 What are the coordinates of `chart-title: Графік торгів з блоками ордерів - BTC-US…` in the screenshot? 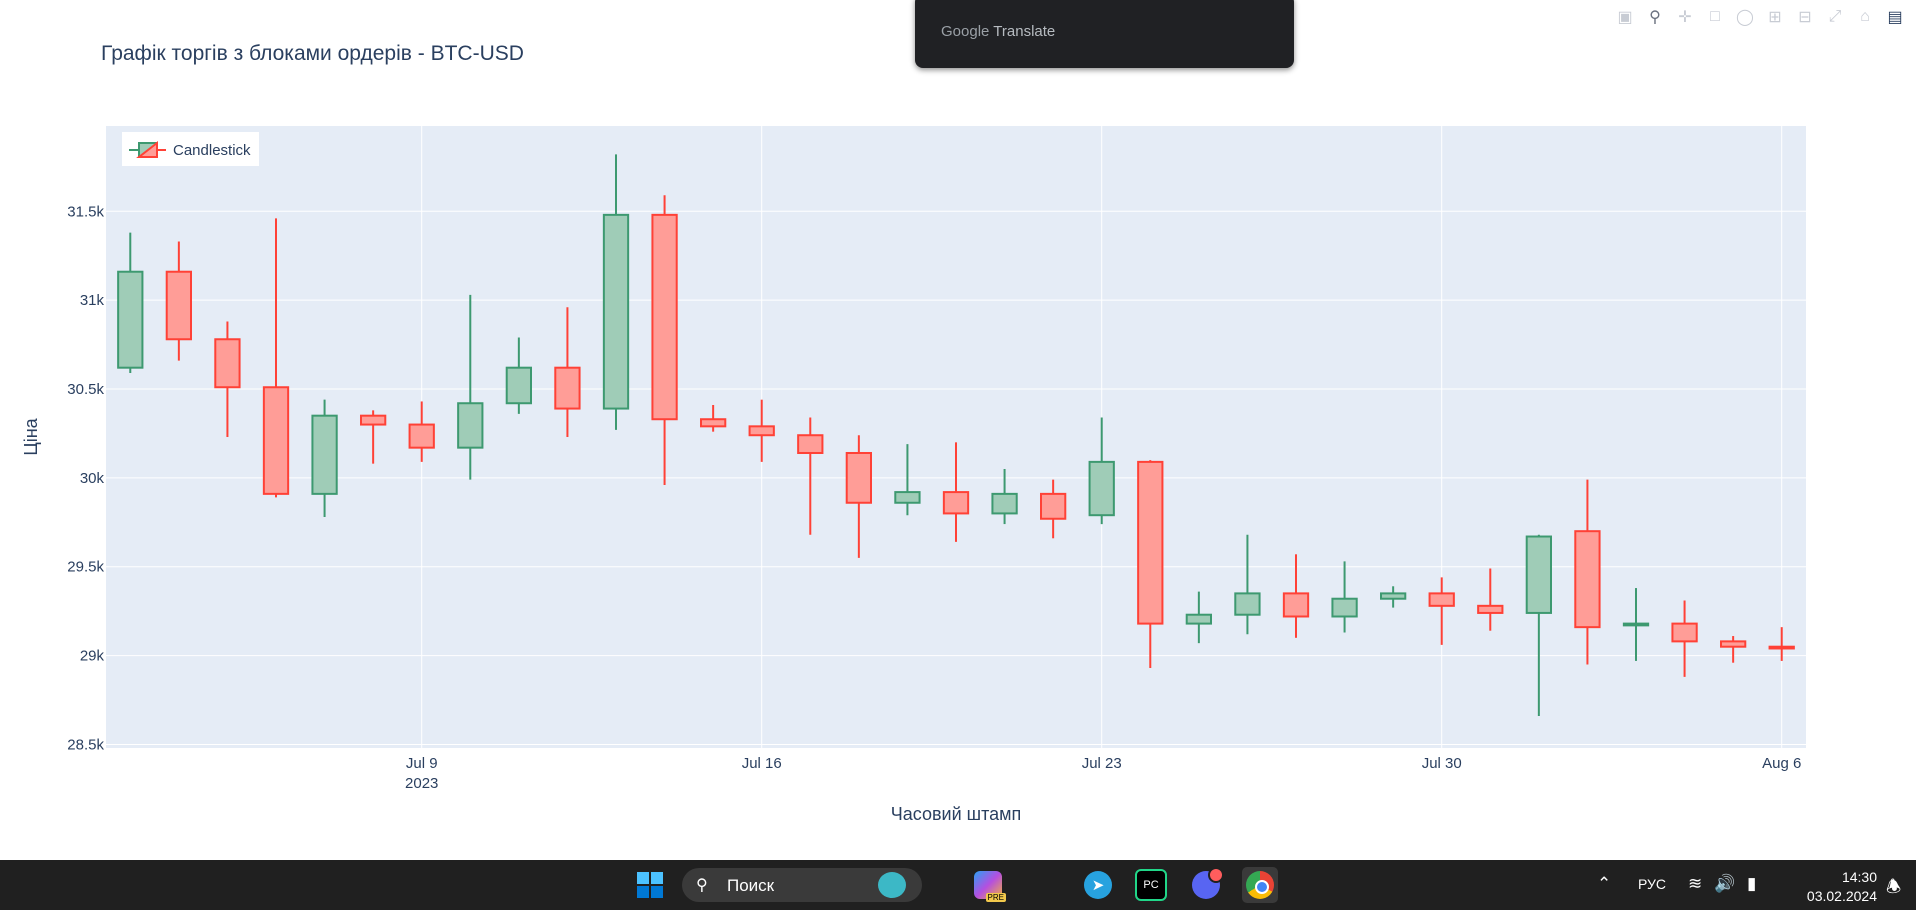 It's located at (312, 53).